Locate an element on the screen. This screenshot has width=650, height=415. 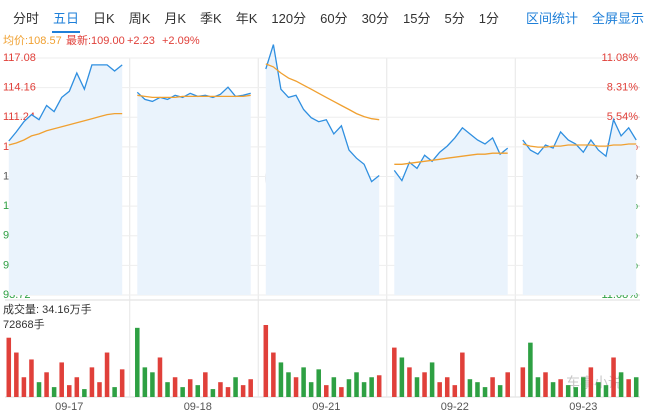
x-tick-label: 09-22 is located at coordinates (455, 407).